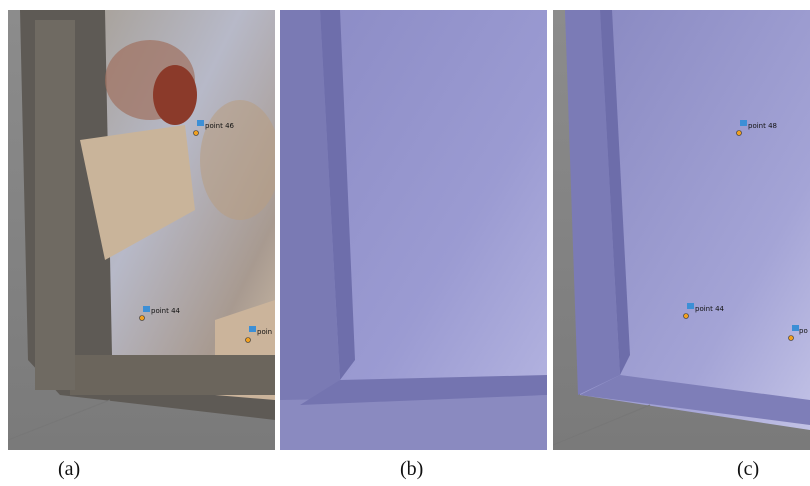 The width and height of the screenshot is (810, 486). What do you see at coordinates (762, 126) in the screenshot?
I see `point-label: point 48` at bounding box center [762, 126].